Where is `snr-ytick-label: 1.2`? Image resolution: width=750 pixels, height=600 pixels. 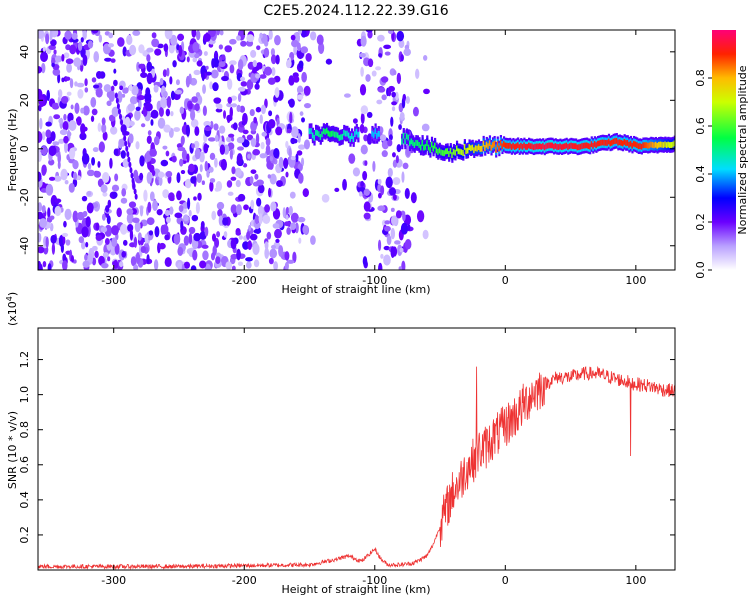
snr-ytick-label: 1.2 is located at coordinates (24, 360).